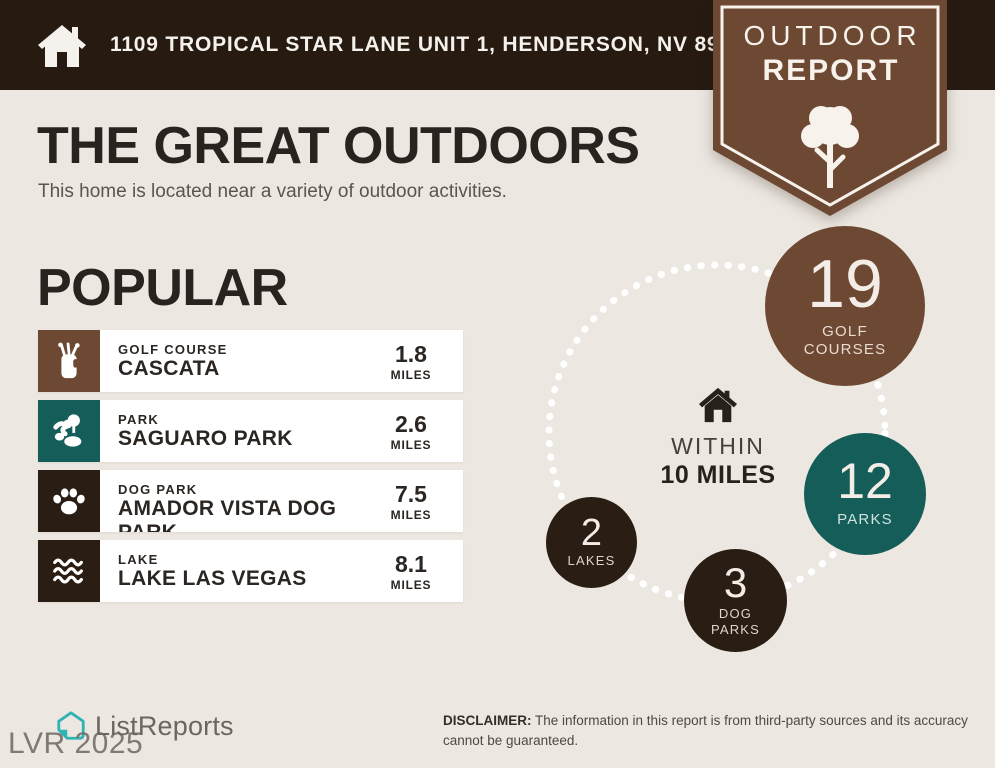 The height and width of the screenshot is (768, 995). I want to click on badge-shape, so click(830, 108).